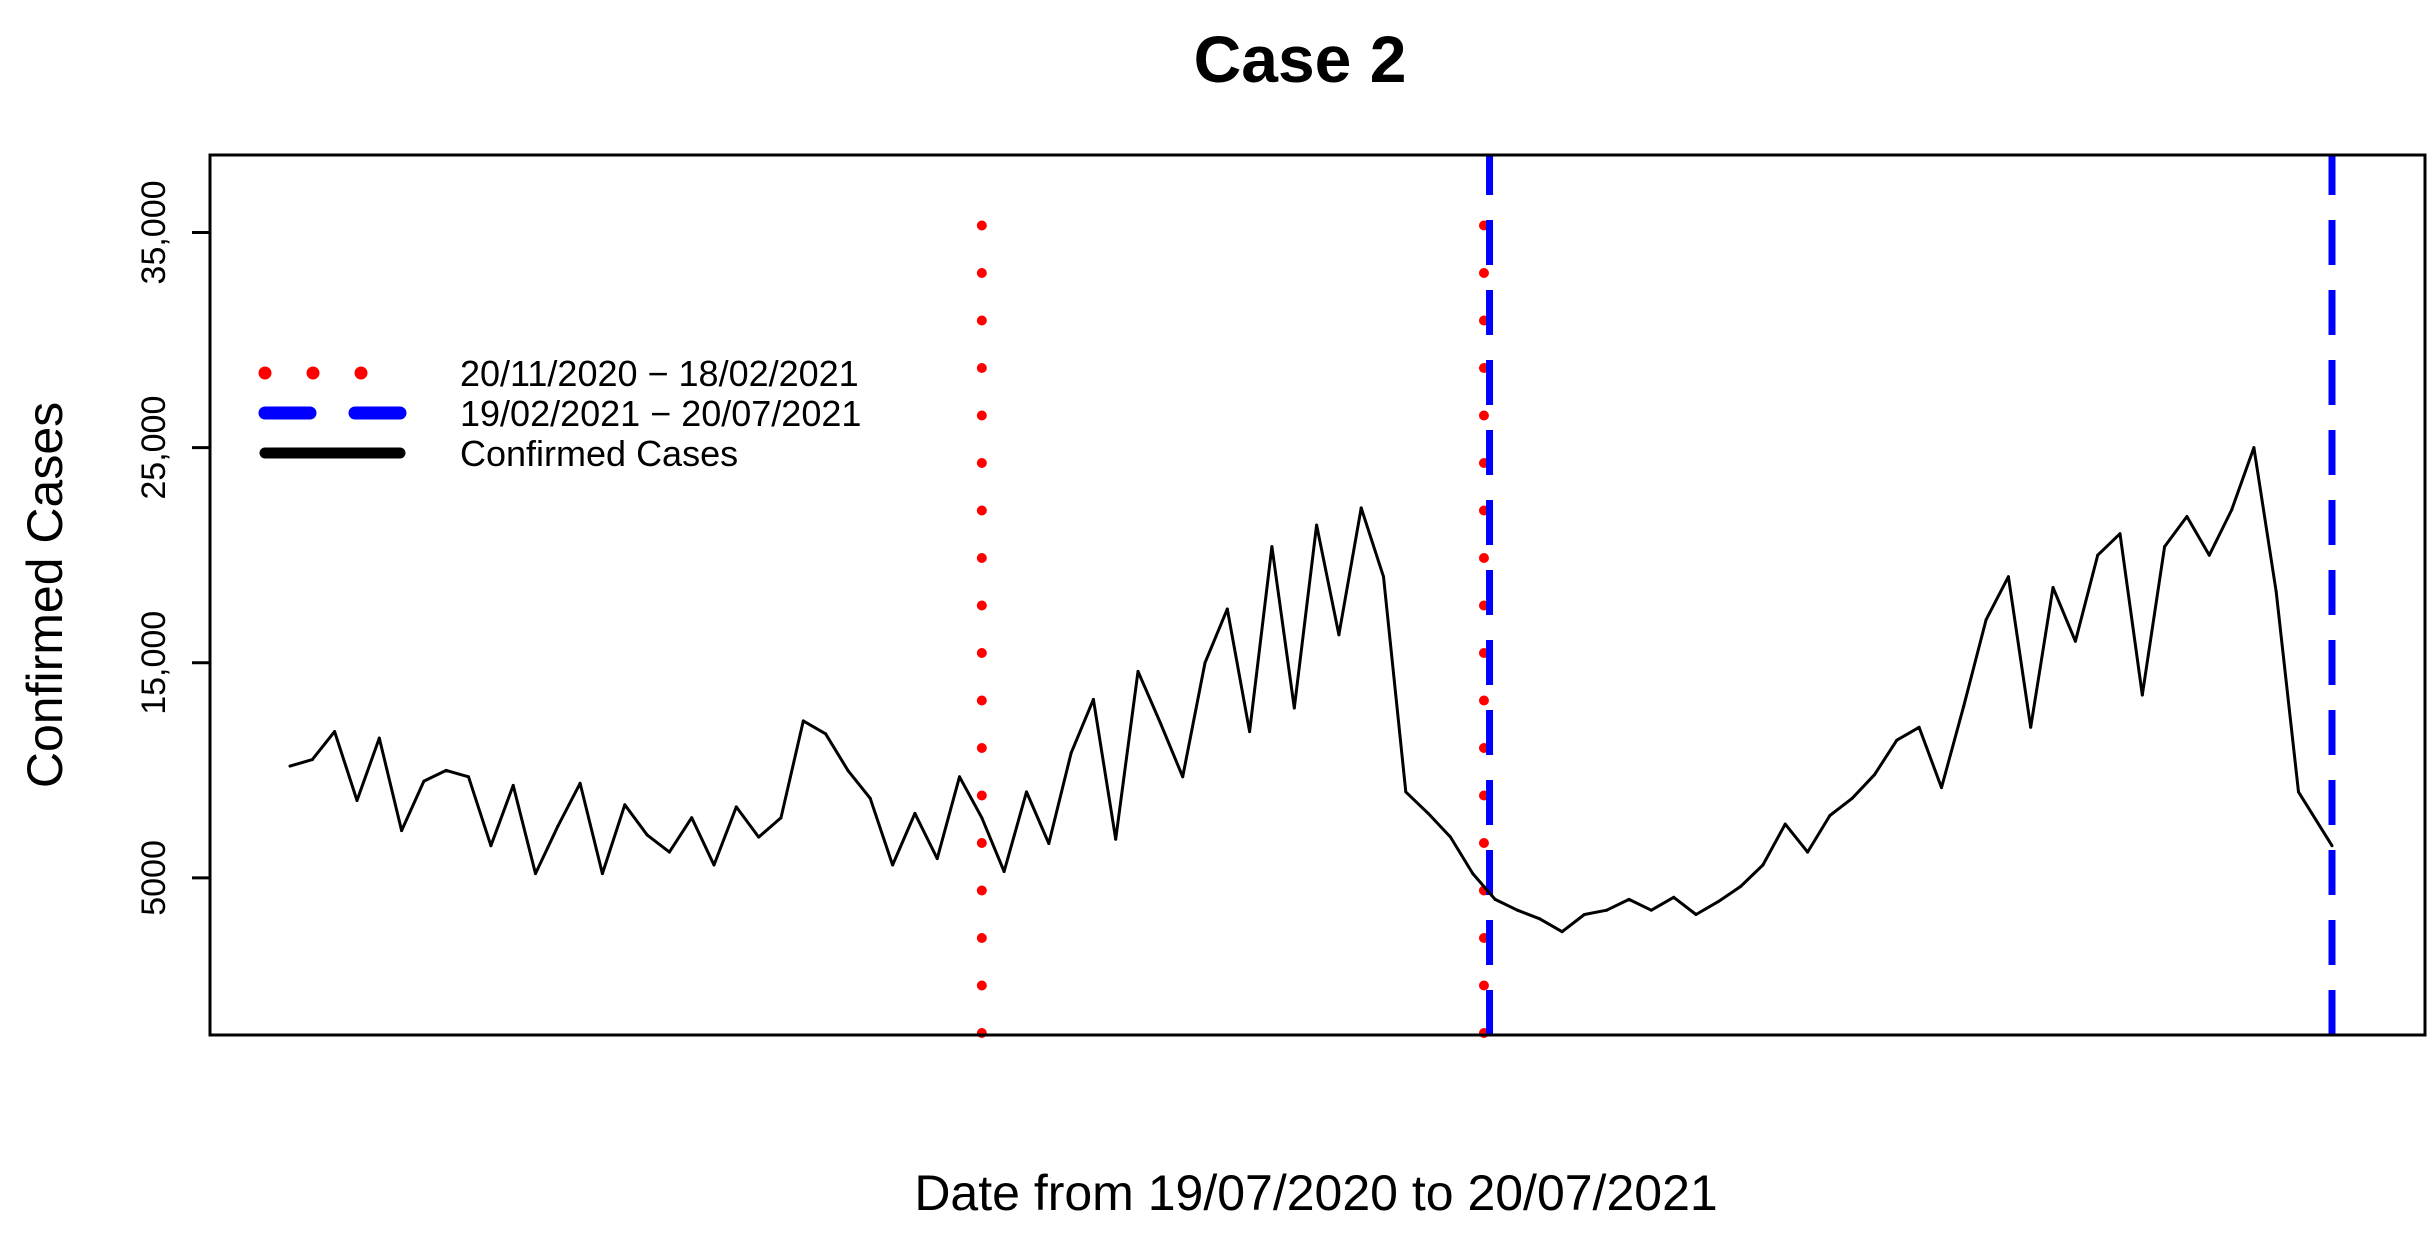  Describe the element at coordinates (154, 448) in the screenshot. I see `y-tick-label: 25,000` at that location.